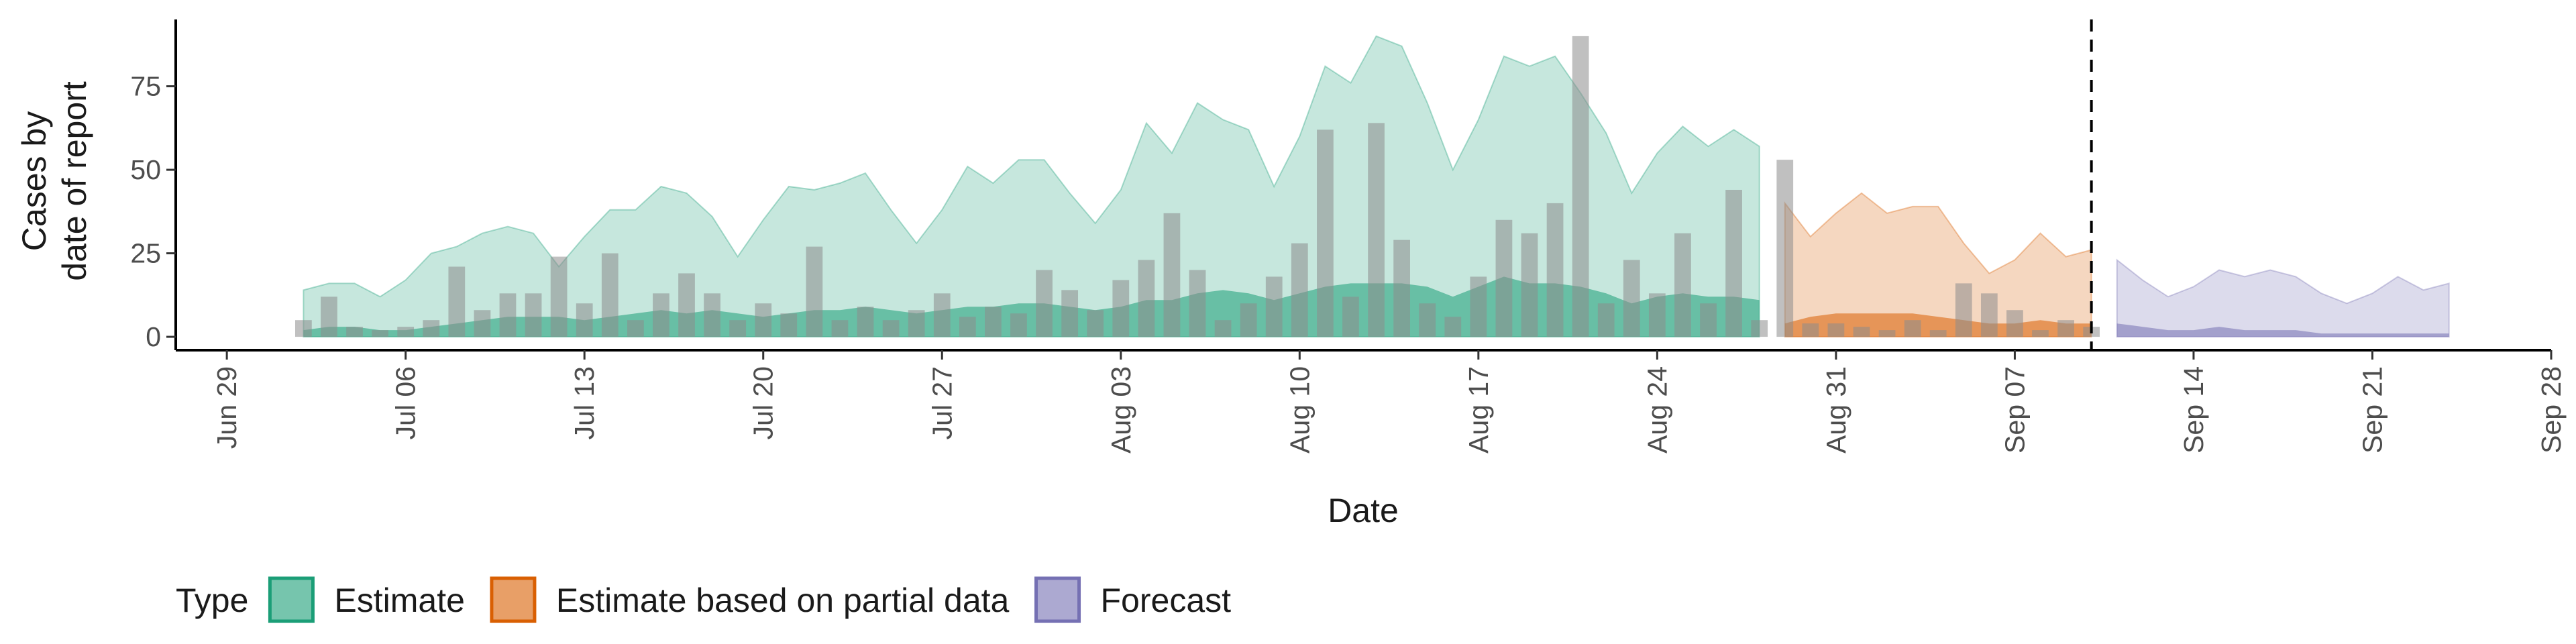 Image resolution: width=2576 pixels, height=644 pixels. Describe the element at coordinates (74, 181) in the screenshot. I see `y-axis-title: date of report` at that location.